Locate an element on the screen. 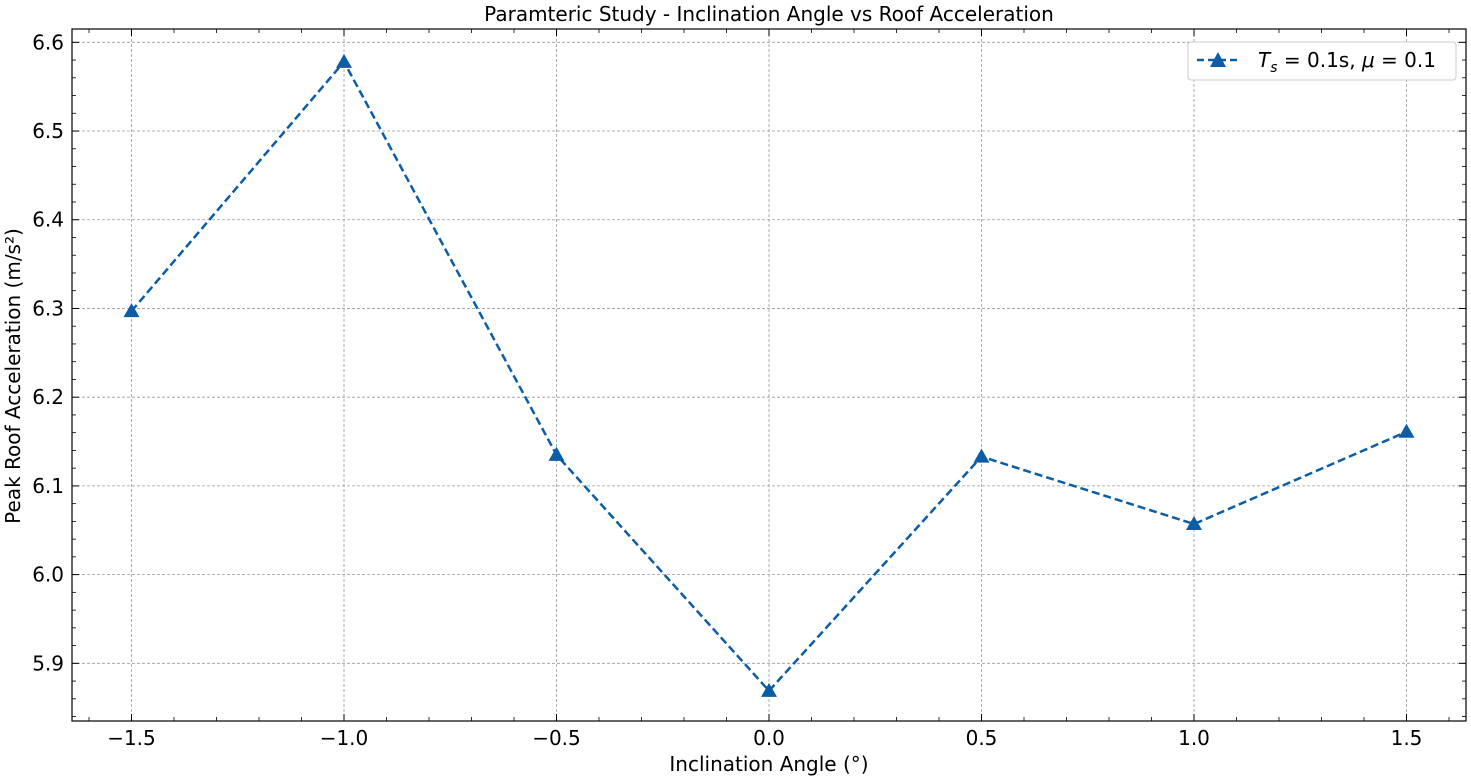 Image resolution: width=1471 pixels, height=781 pixels. y-tick-label: 6.5 is located at coordinates (48, 131).